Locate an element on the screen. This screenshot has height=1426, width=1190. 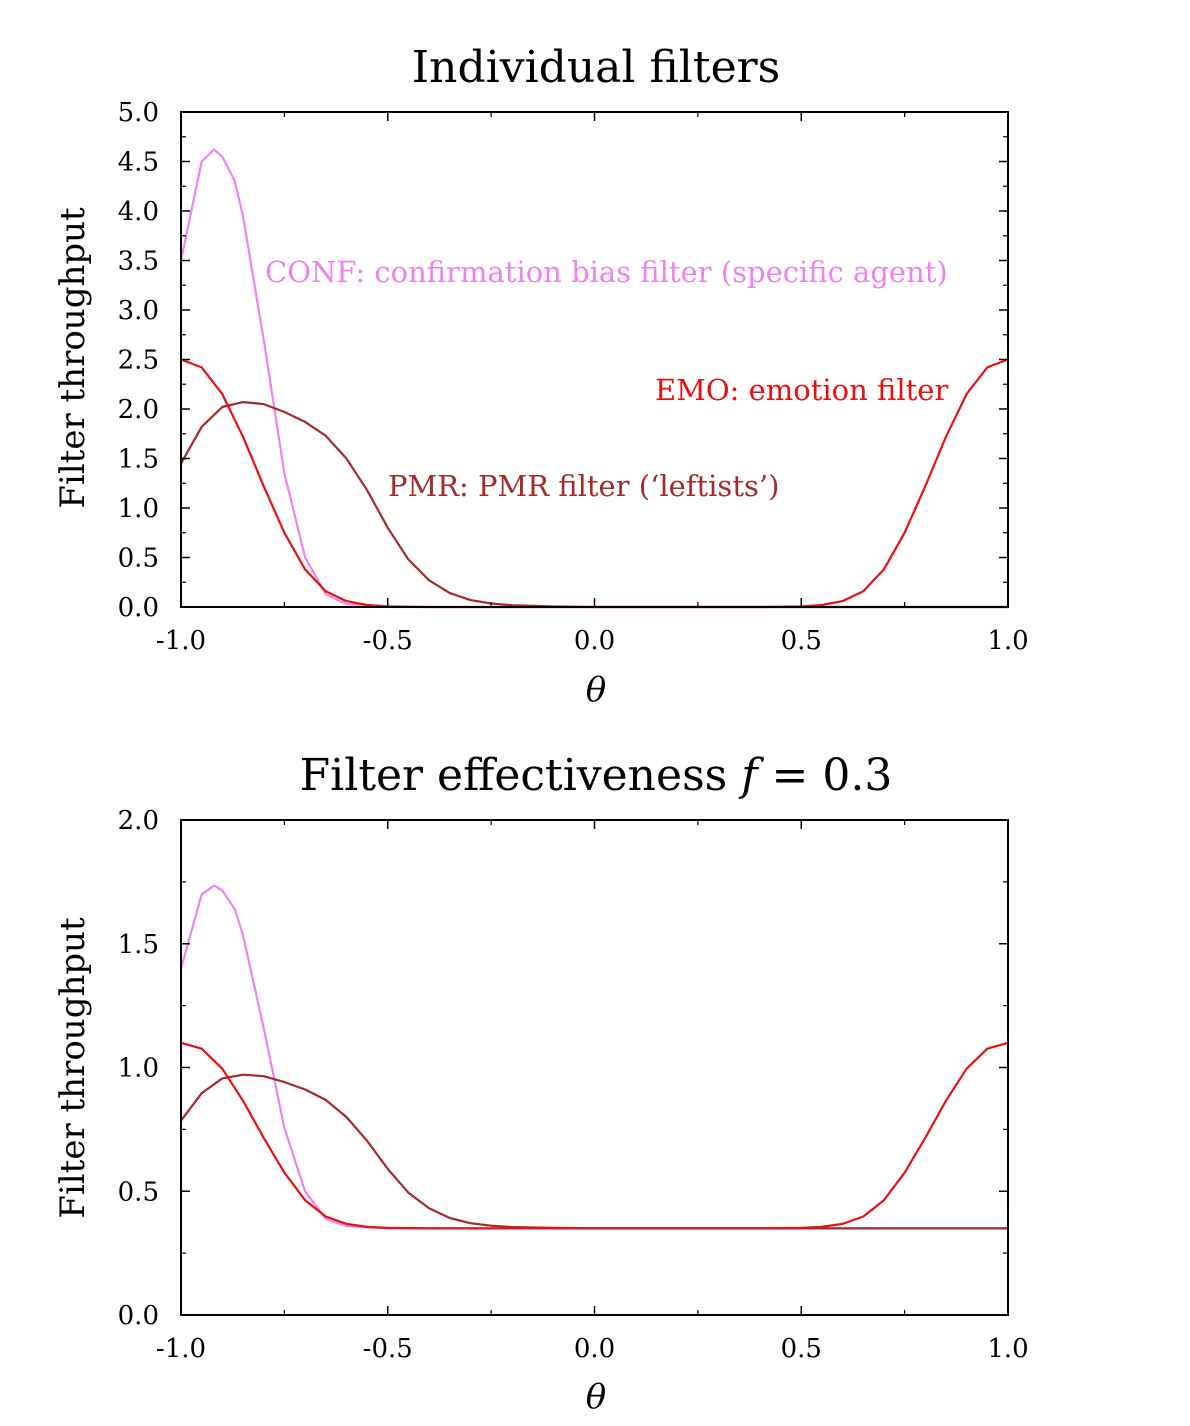
y-tick-label: 4.5 is located at coordinates (138, 163).